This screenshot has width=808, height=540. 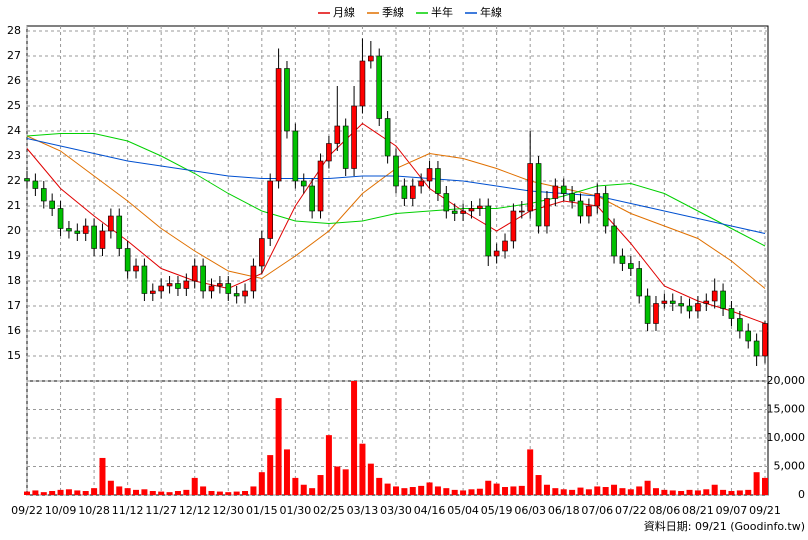 What do you see at coordinates (497, 510) in the screenshot?
I see `x-tick-label: 05/19` at bounding box center [497, 510].